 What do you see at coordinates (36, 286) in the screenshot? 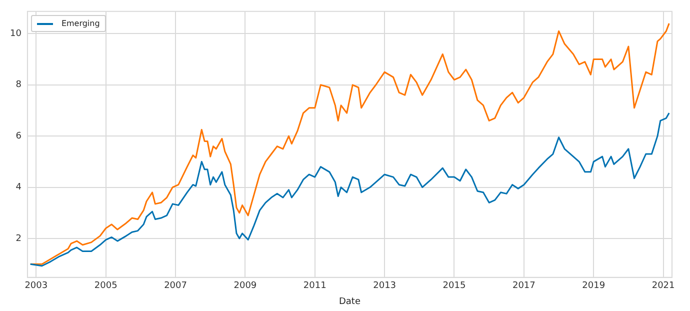
I see `x-tick-label: 2003` at bounding box center [36, 286].